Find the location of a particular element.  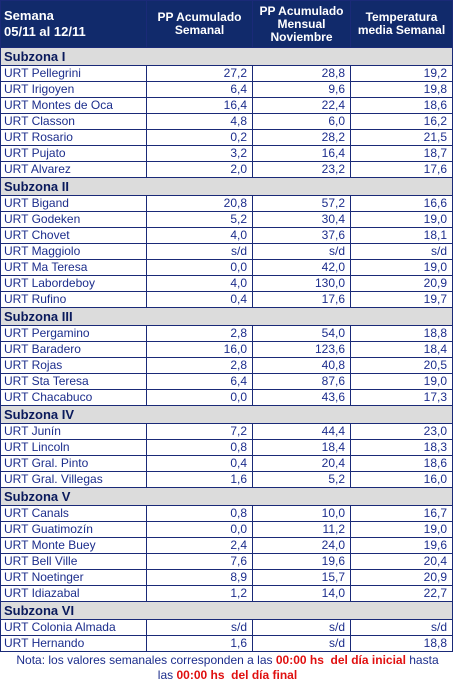

value-cell: 30,4 is located at coordinates (301, 219).